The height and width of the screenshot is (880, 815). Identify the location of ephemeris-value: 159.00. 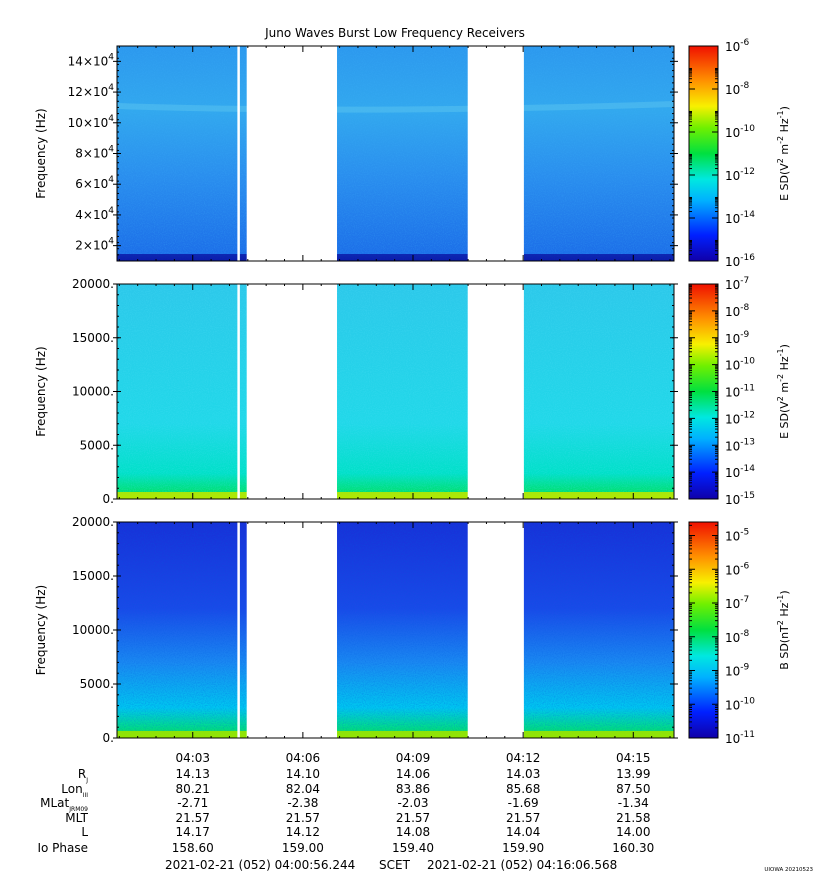
(303, 848).